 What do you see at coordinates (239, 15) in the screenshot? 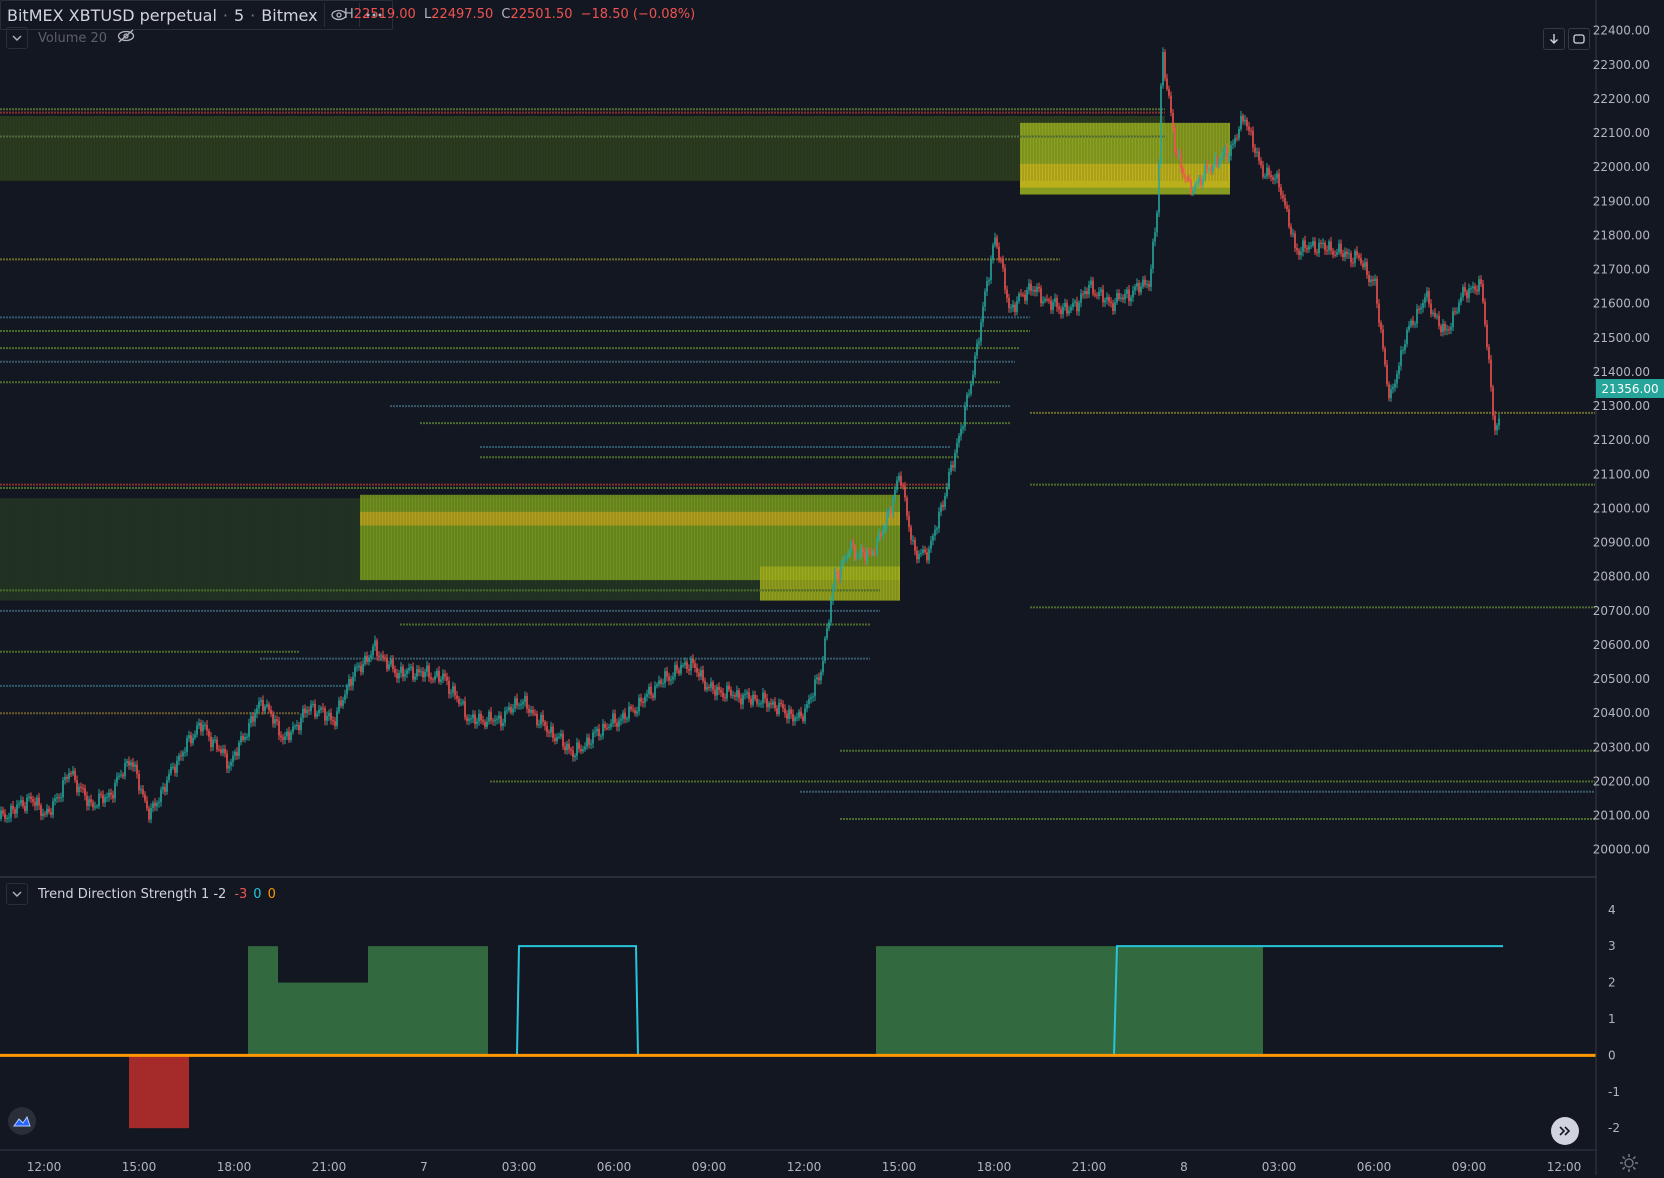
I see `interval: 5` at bounding box center [239, 15].